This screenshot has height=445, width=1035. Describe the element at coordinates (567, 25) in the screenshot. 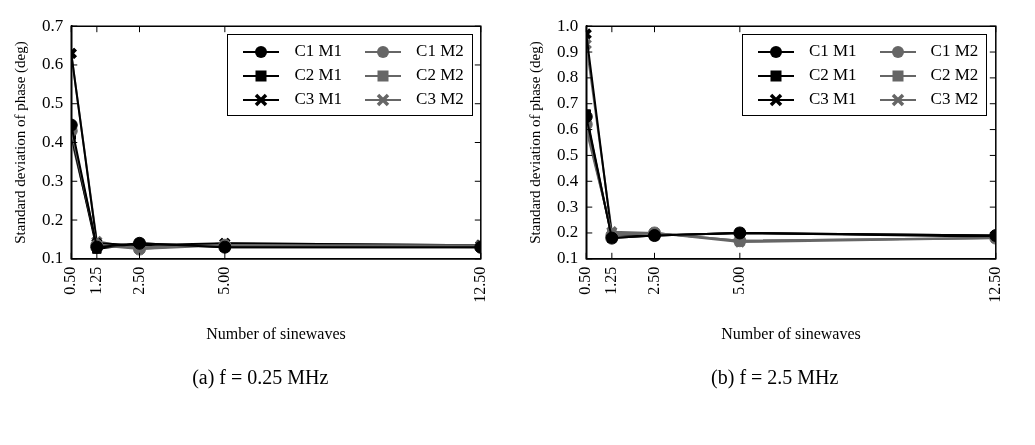

I see `y-tick-label: 1.0` at that location.